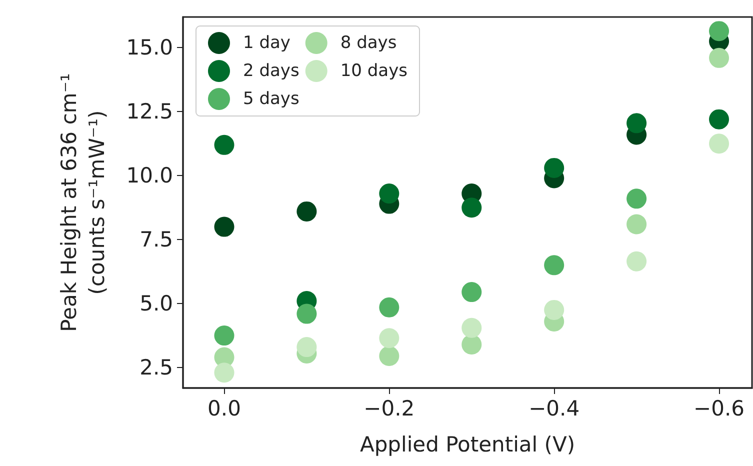 Image resolution: width=753 pixels, height=466 pixels. I want to click on y-tick-label: 5.0, so click(156, 304).